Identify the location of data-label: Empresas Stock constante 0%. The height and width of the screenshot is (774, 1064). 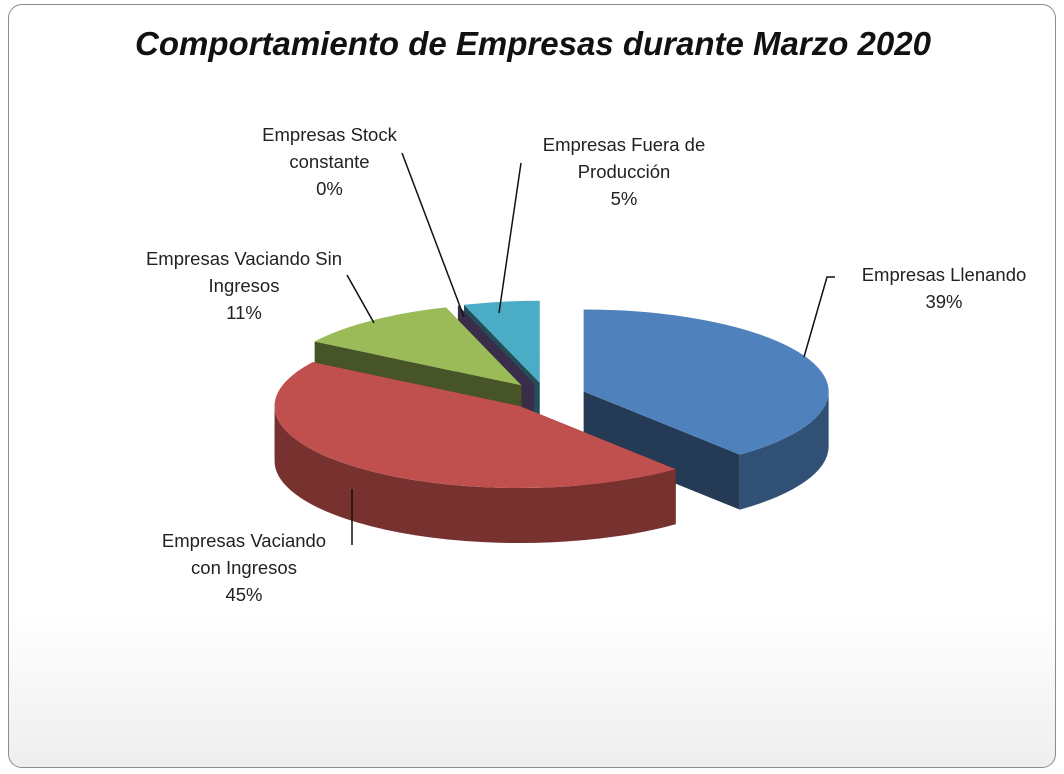
(329, 161).